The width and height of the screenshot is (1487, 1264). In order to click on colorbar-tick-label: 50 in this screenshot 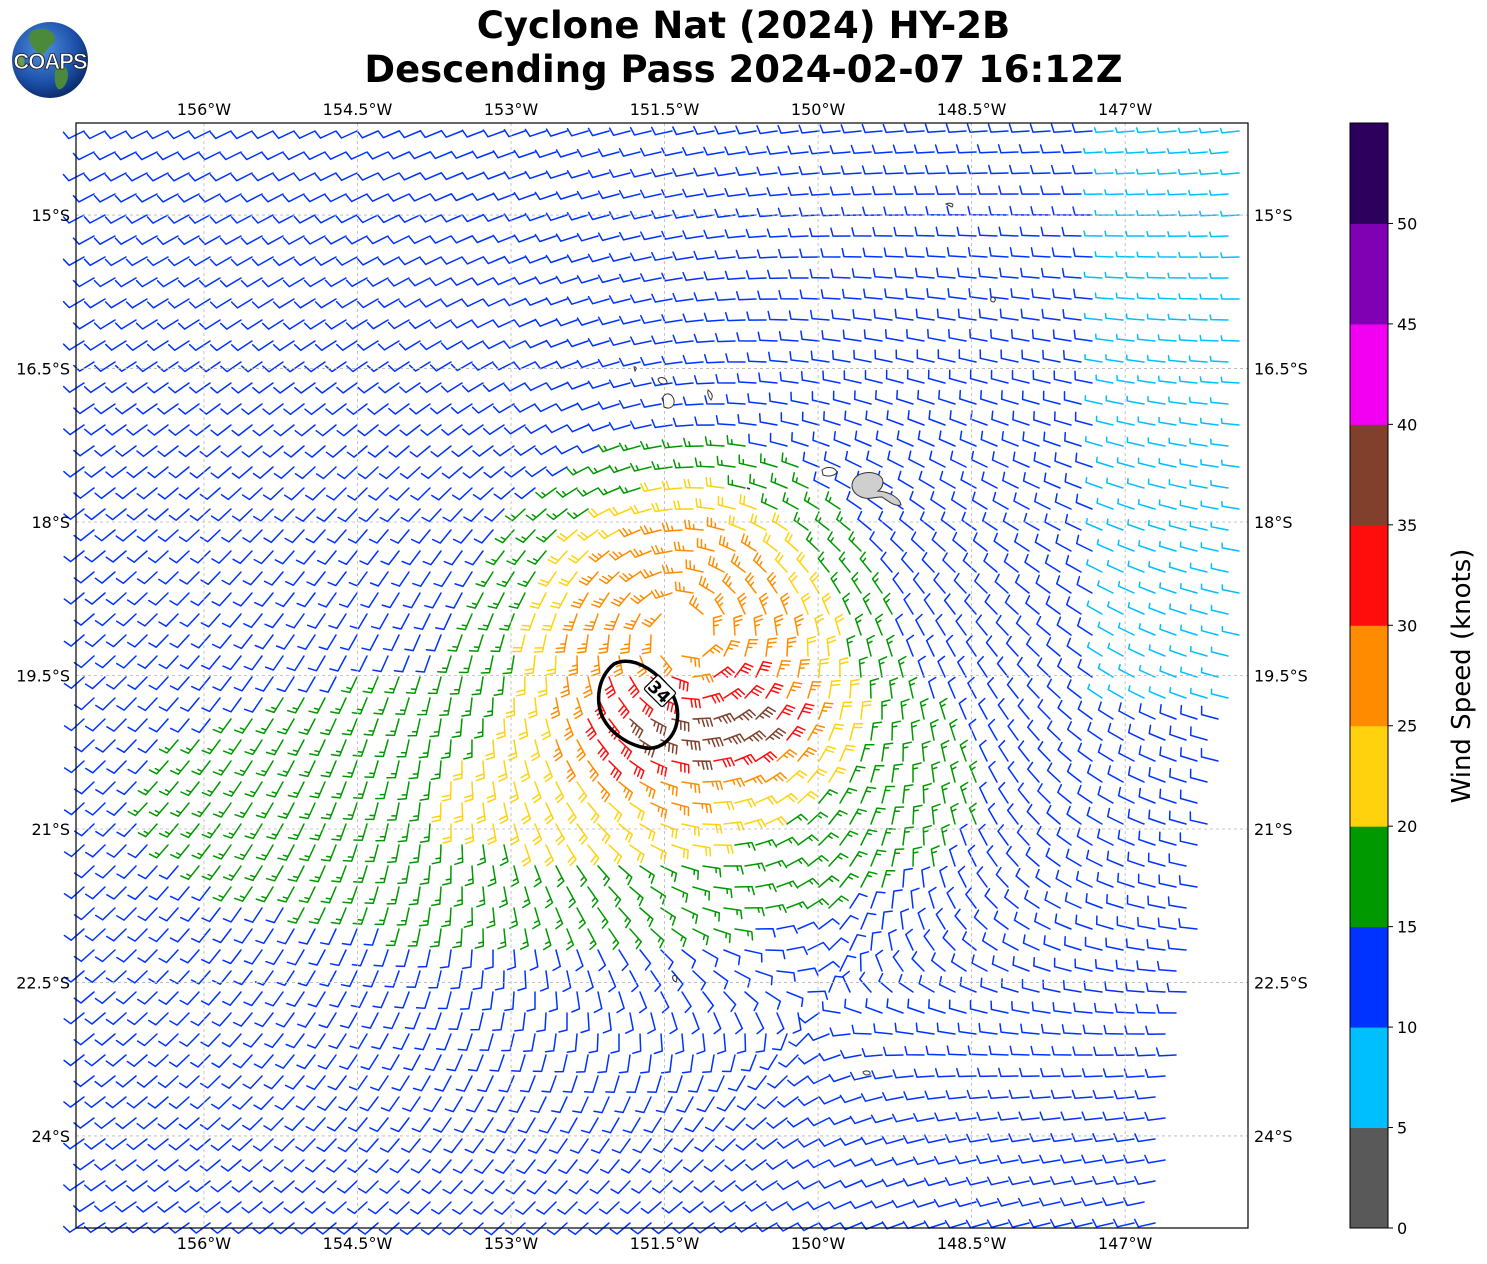, I will do `click(1407, 223)`.